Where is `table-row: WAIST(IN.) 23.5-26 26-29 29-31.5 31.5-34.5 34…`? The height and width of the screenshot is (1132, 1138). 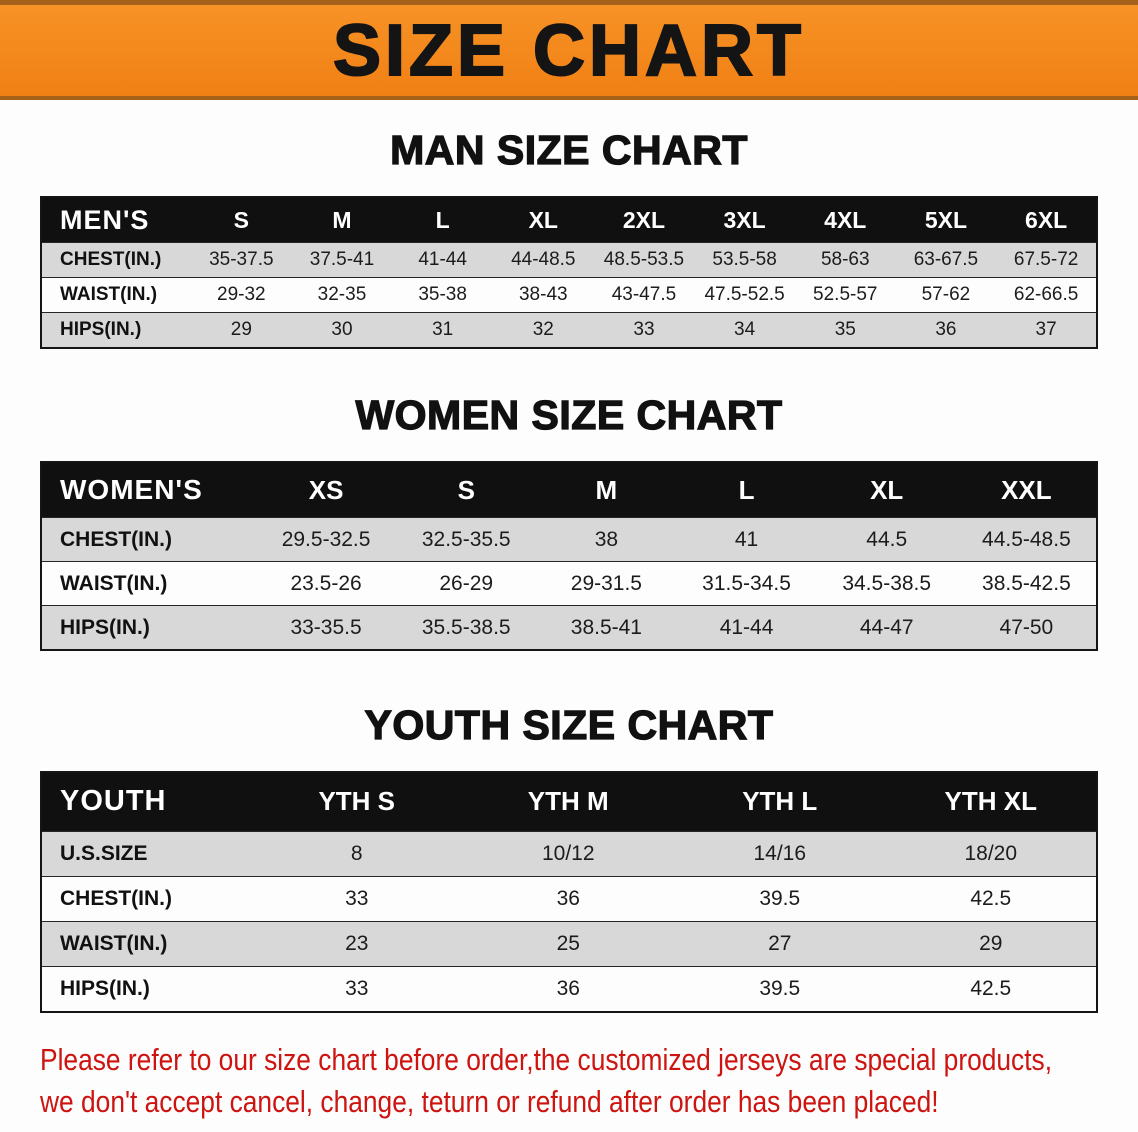 table-row: WAIST(IN.) 23.5-26 26-29 29-31.5 31.5-34.5 34… is located at coordinates (569, 583).